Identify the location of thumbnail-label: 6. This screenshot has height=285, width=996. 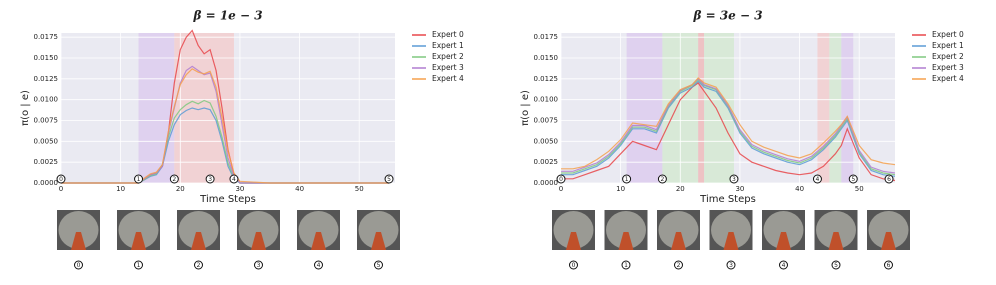
(889, 265).